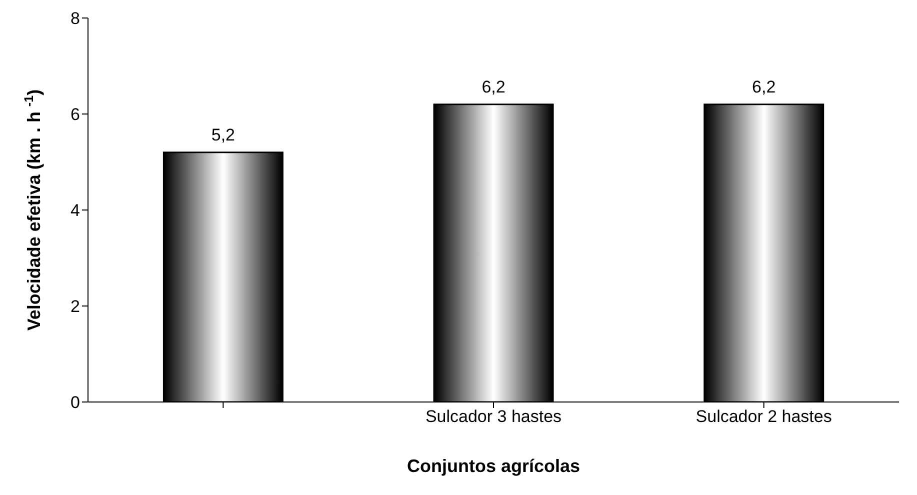 The width and height of the screenshot is (917, 495). I want to click on data-label: 5,2, so click(223, 134).